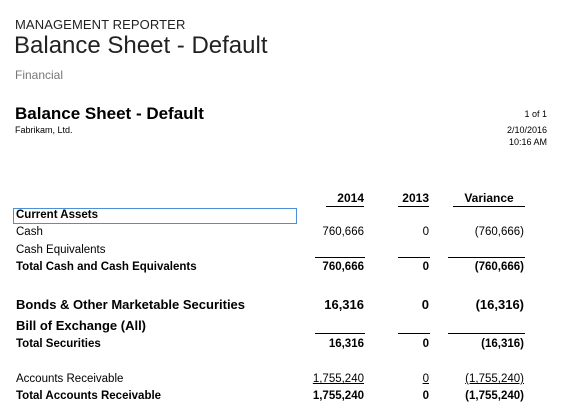 Image resolution: width=562 pixels, height=417 pixels. What do you see at coordinates (70, 379) in the screenshot?
I see `row-label: Accounts Receivable` at bounding box center [70, 379].